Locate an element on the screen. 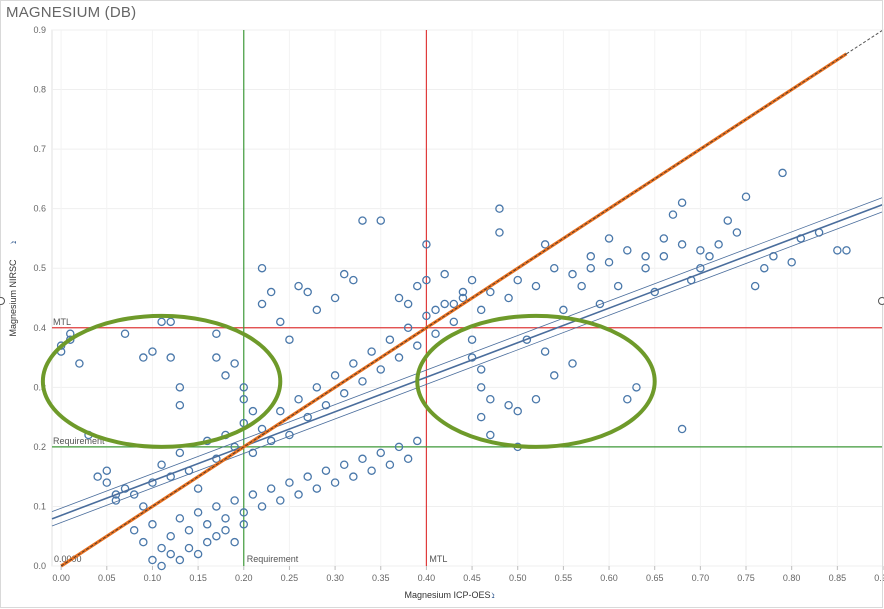  y-tick-label: 0.0 is located at coordinates (39, 566).